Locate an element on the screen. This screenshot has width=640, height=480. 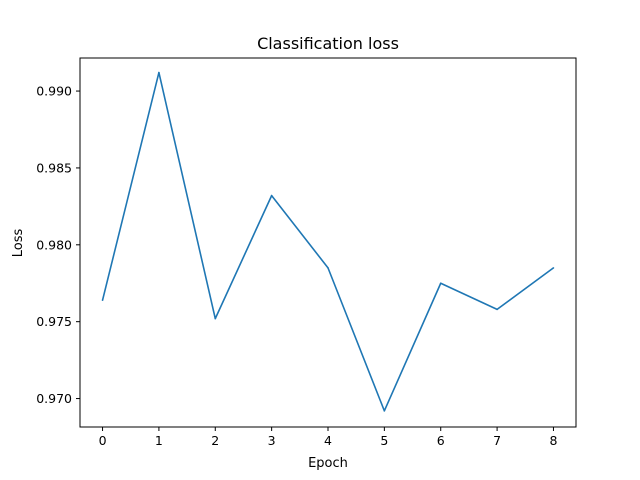
y-tick-label: 0.975 is located at coordinates (54, 321).